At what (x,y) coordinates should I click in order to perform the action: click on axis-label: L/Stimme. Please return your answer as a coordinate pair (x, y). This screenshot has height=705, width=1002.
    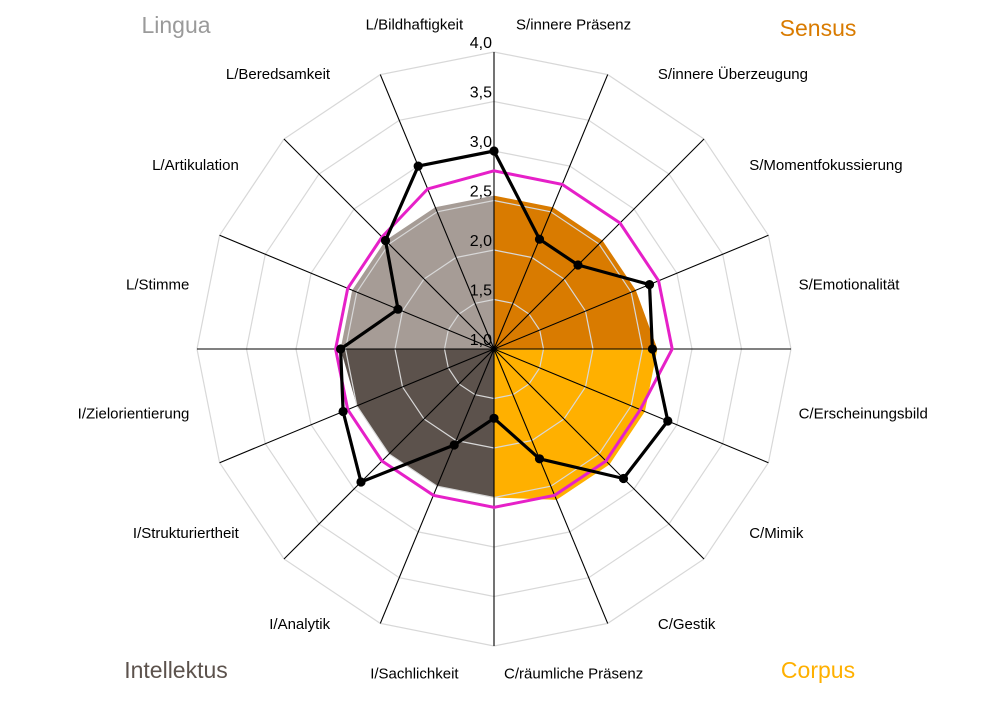
    Looking at the image, I should click on (157, 284).